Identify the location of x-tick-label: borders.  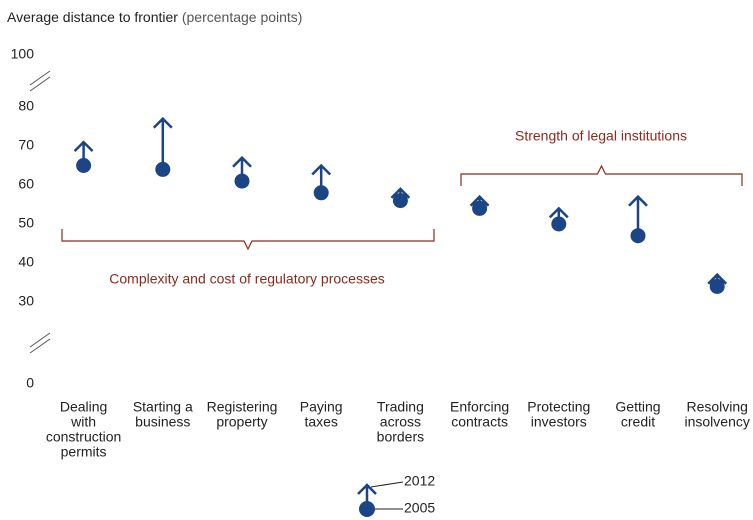
(400, 437).